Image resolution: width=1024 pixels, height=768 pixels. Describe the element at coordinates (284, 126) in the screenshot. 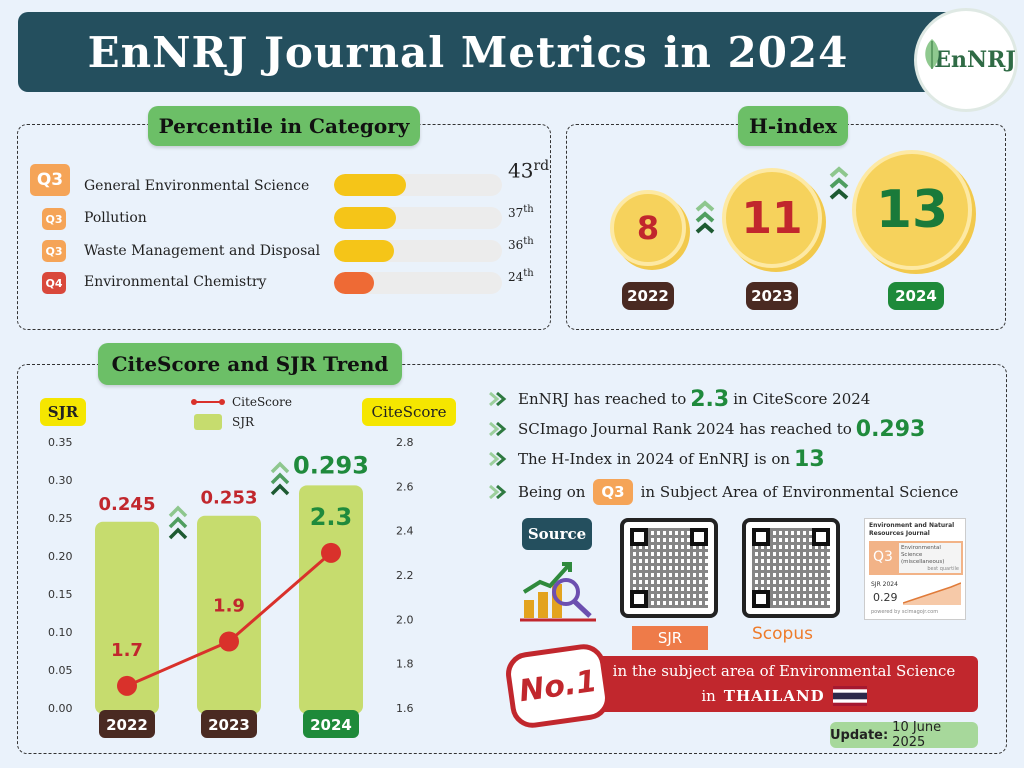

I see `percentile-heading: Percentile in Category` at that location.